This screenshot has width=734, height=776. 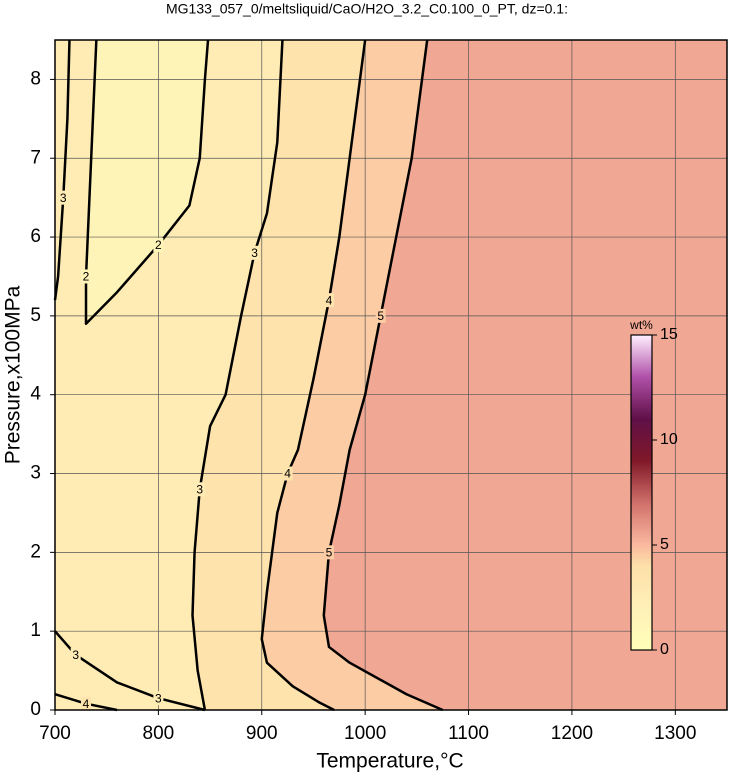 I want to click on colorbar-tick-label: 10, so click(x=669, y=439).